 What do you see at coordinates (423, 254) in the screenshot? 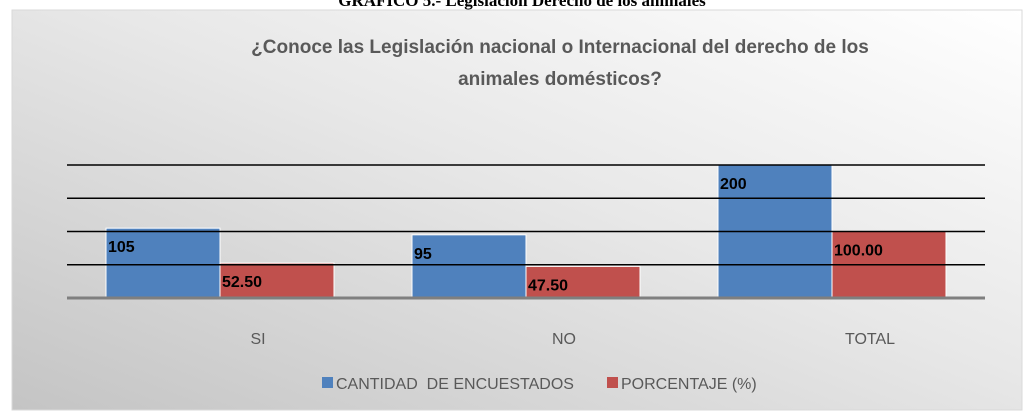
I see `data-label: 95` at bounding box center [423, 254].